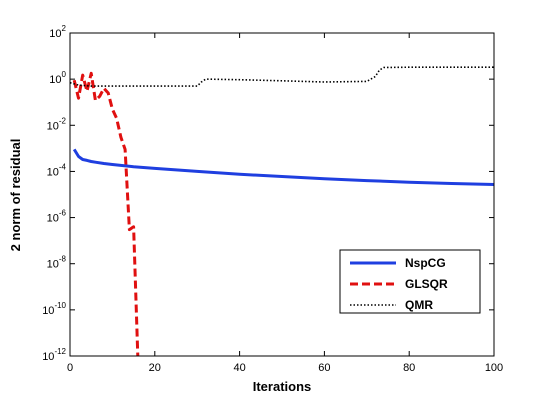 This screenshot has width=545, height=410. I want to click on legend-label-nspcg: NspCG, so click(425, 263).